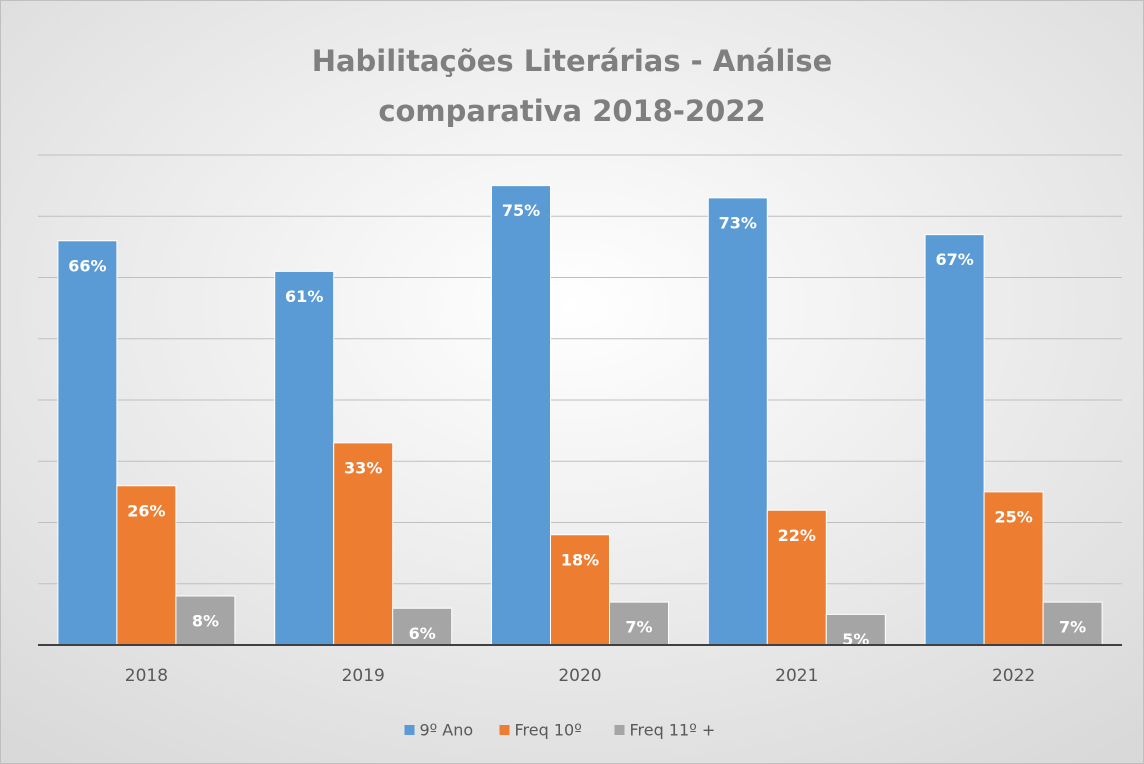 The width and height of the screenshot is (1144, 764). Describe the element at coordinates (855, 639) in the screenshot. I see `data-label: 5%` at that location.